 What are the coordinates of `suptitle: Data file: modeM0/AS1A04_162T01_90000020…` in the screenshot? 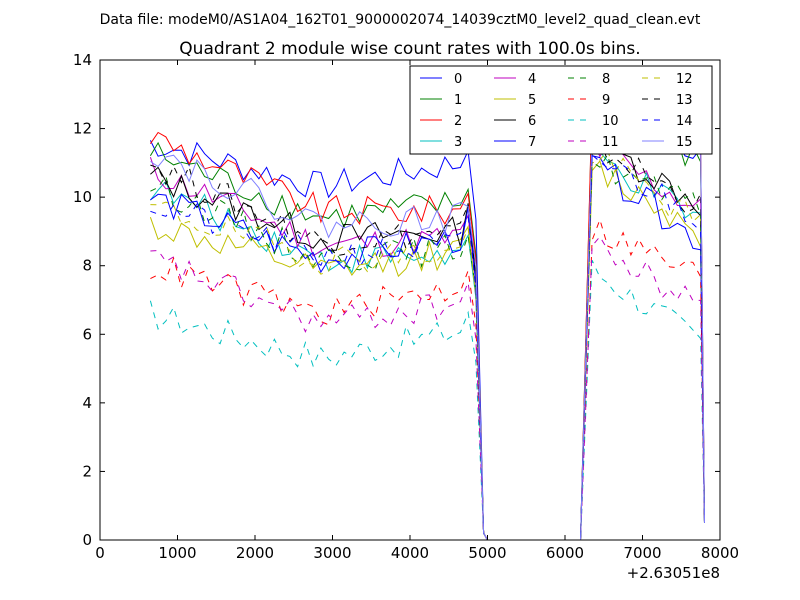 It's located at (400, 20).